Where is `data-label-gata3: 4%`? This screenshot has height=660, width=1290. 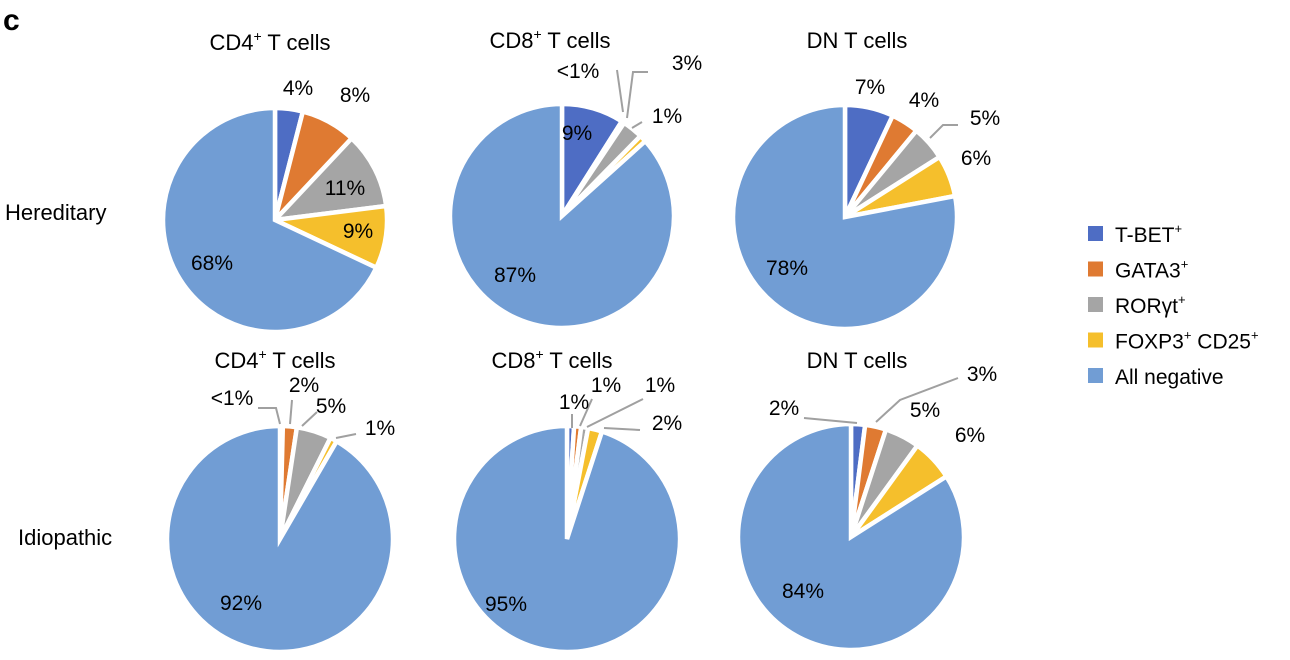 data-label-gata3: 4% is located at coordinates (924, 100).